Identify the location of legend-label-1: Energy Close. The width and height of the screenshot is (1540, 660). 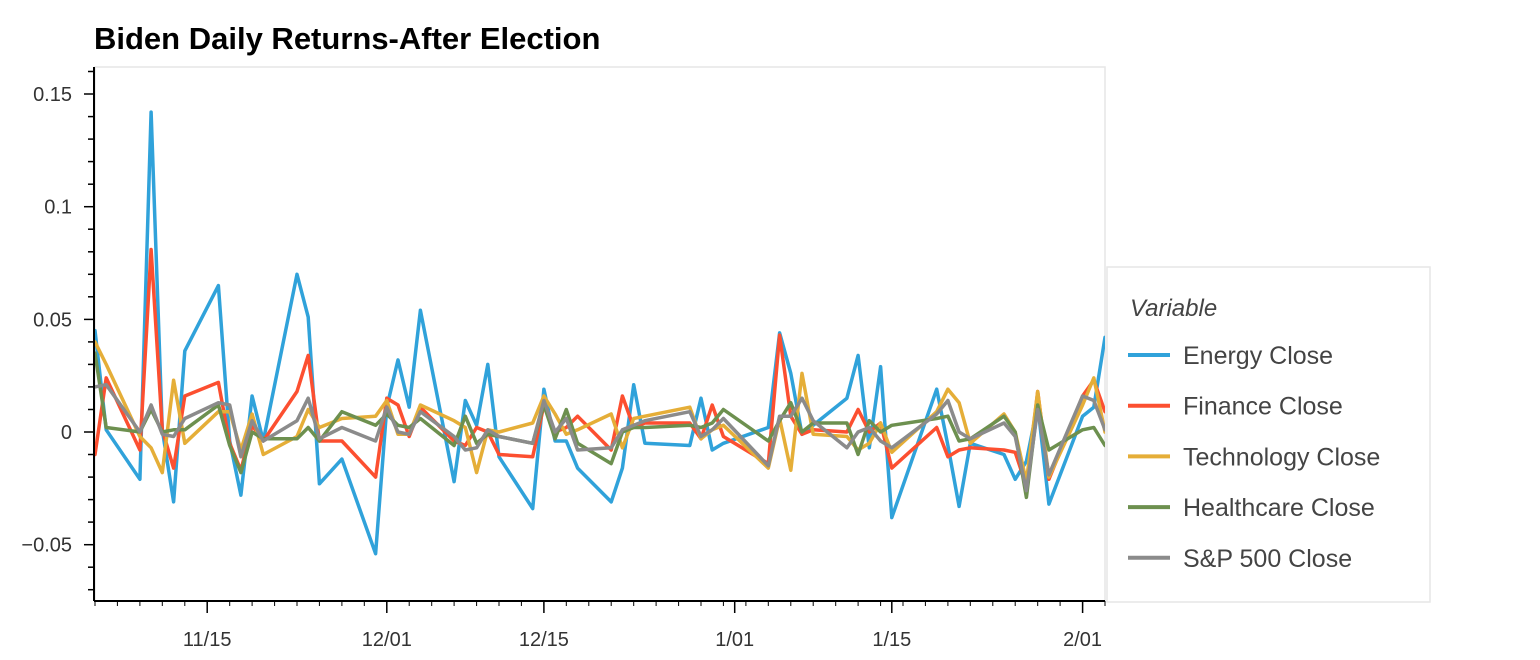
(1258, 356).